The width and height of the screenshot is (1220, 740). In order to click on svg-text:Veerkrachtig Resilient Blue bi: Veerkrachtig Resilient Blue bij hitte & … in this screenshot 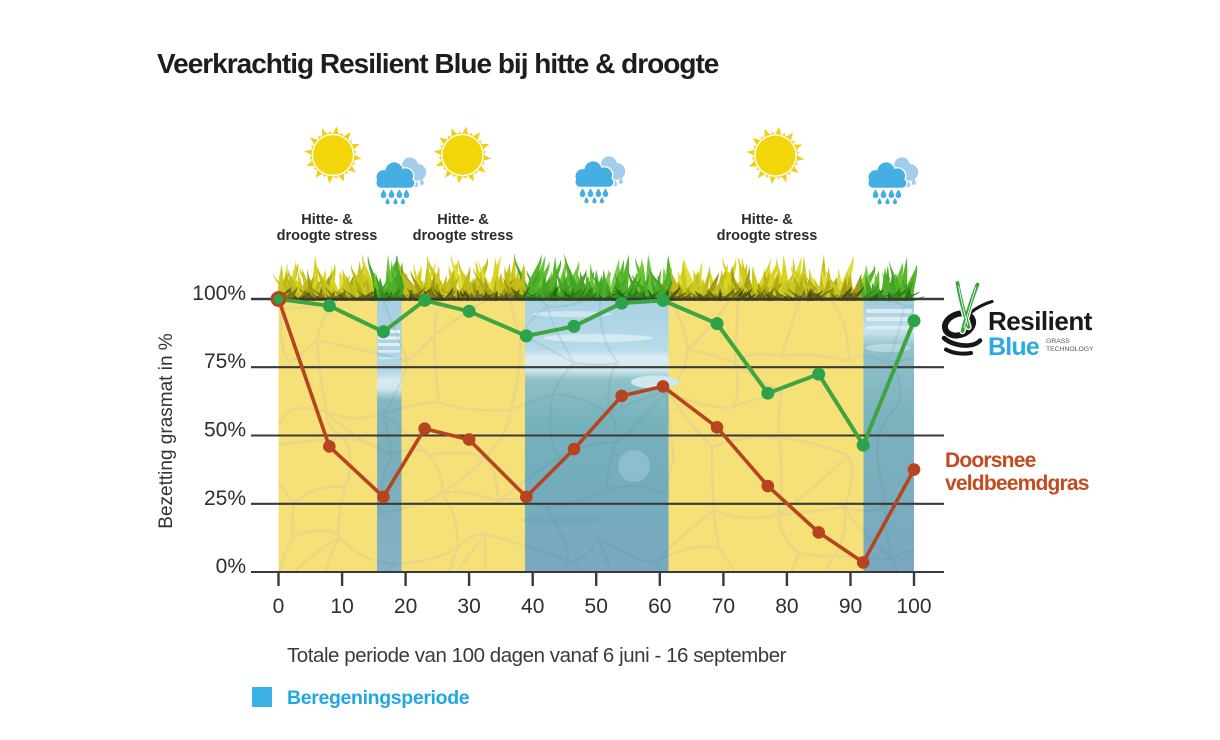, I will do `click(438, 63)`.